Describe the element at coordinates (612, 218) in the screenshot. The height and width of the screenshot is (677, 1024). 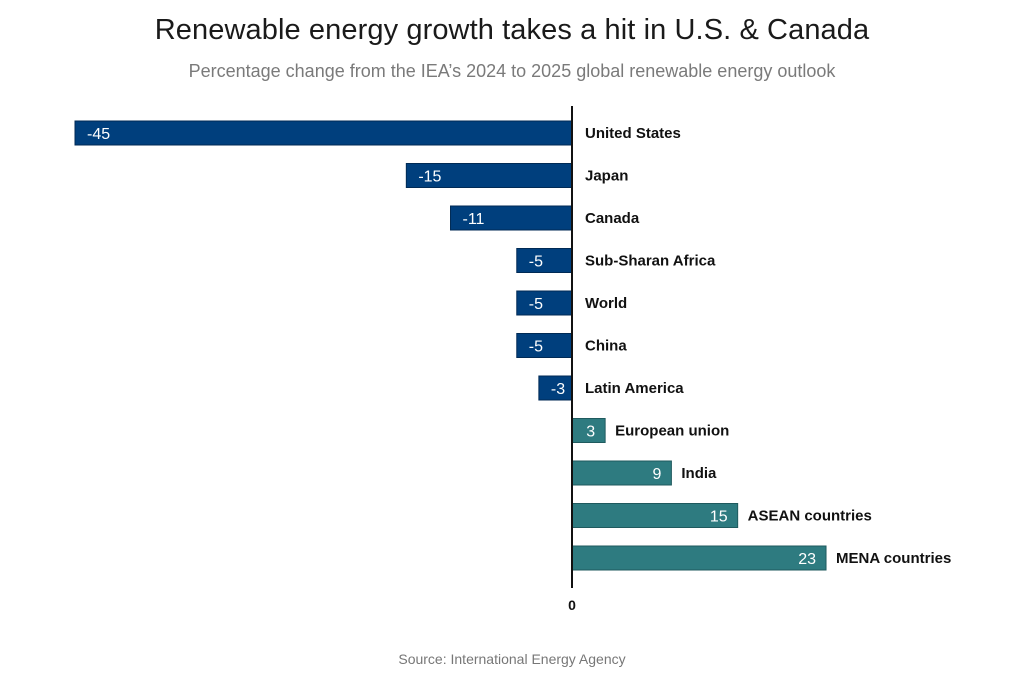
I see `category-label: Canada` at that location.